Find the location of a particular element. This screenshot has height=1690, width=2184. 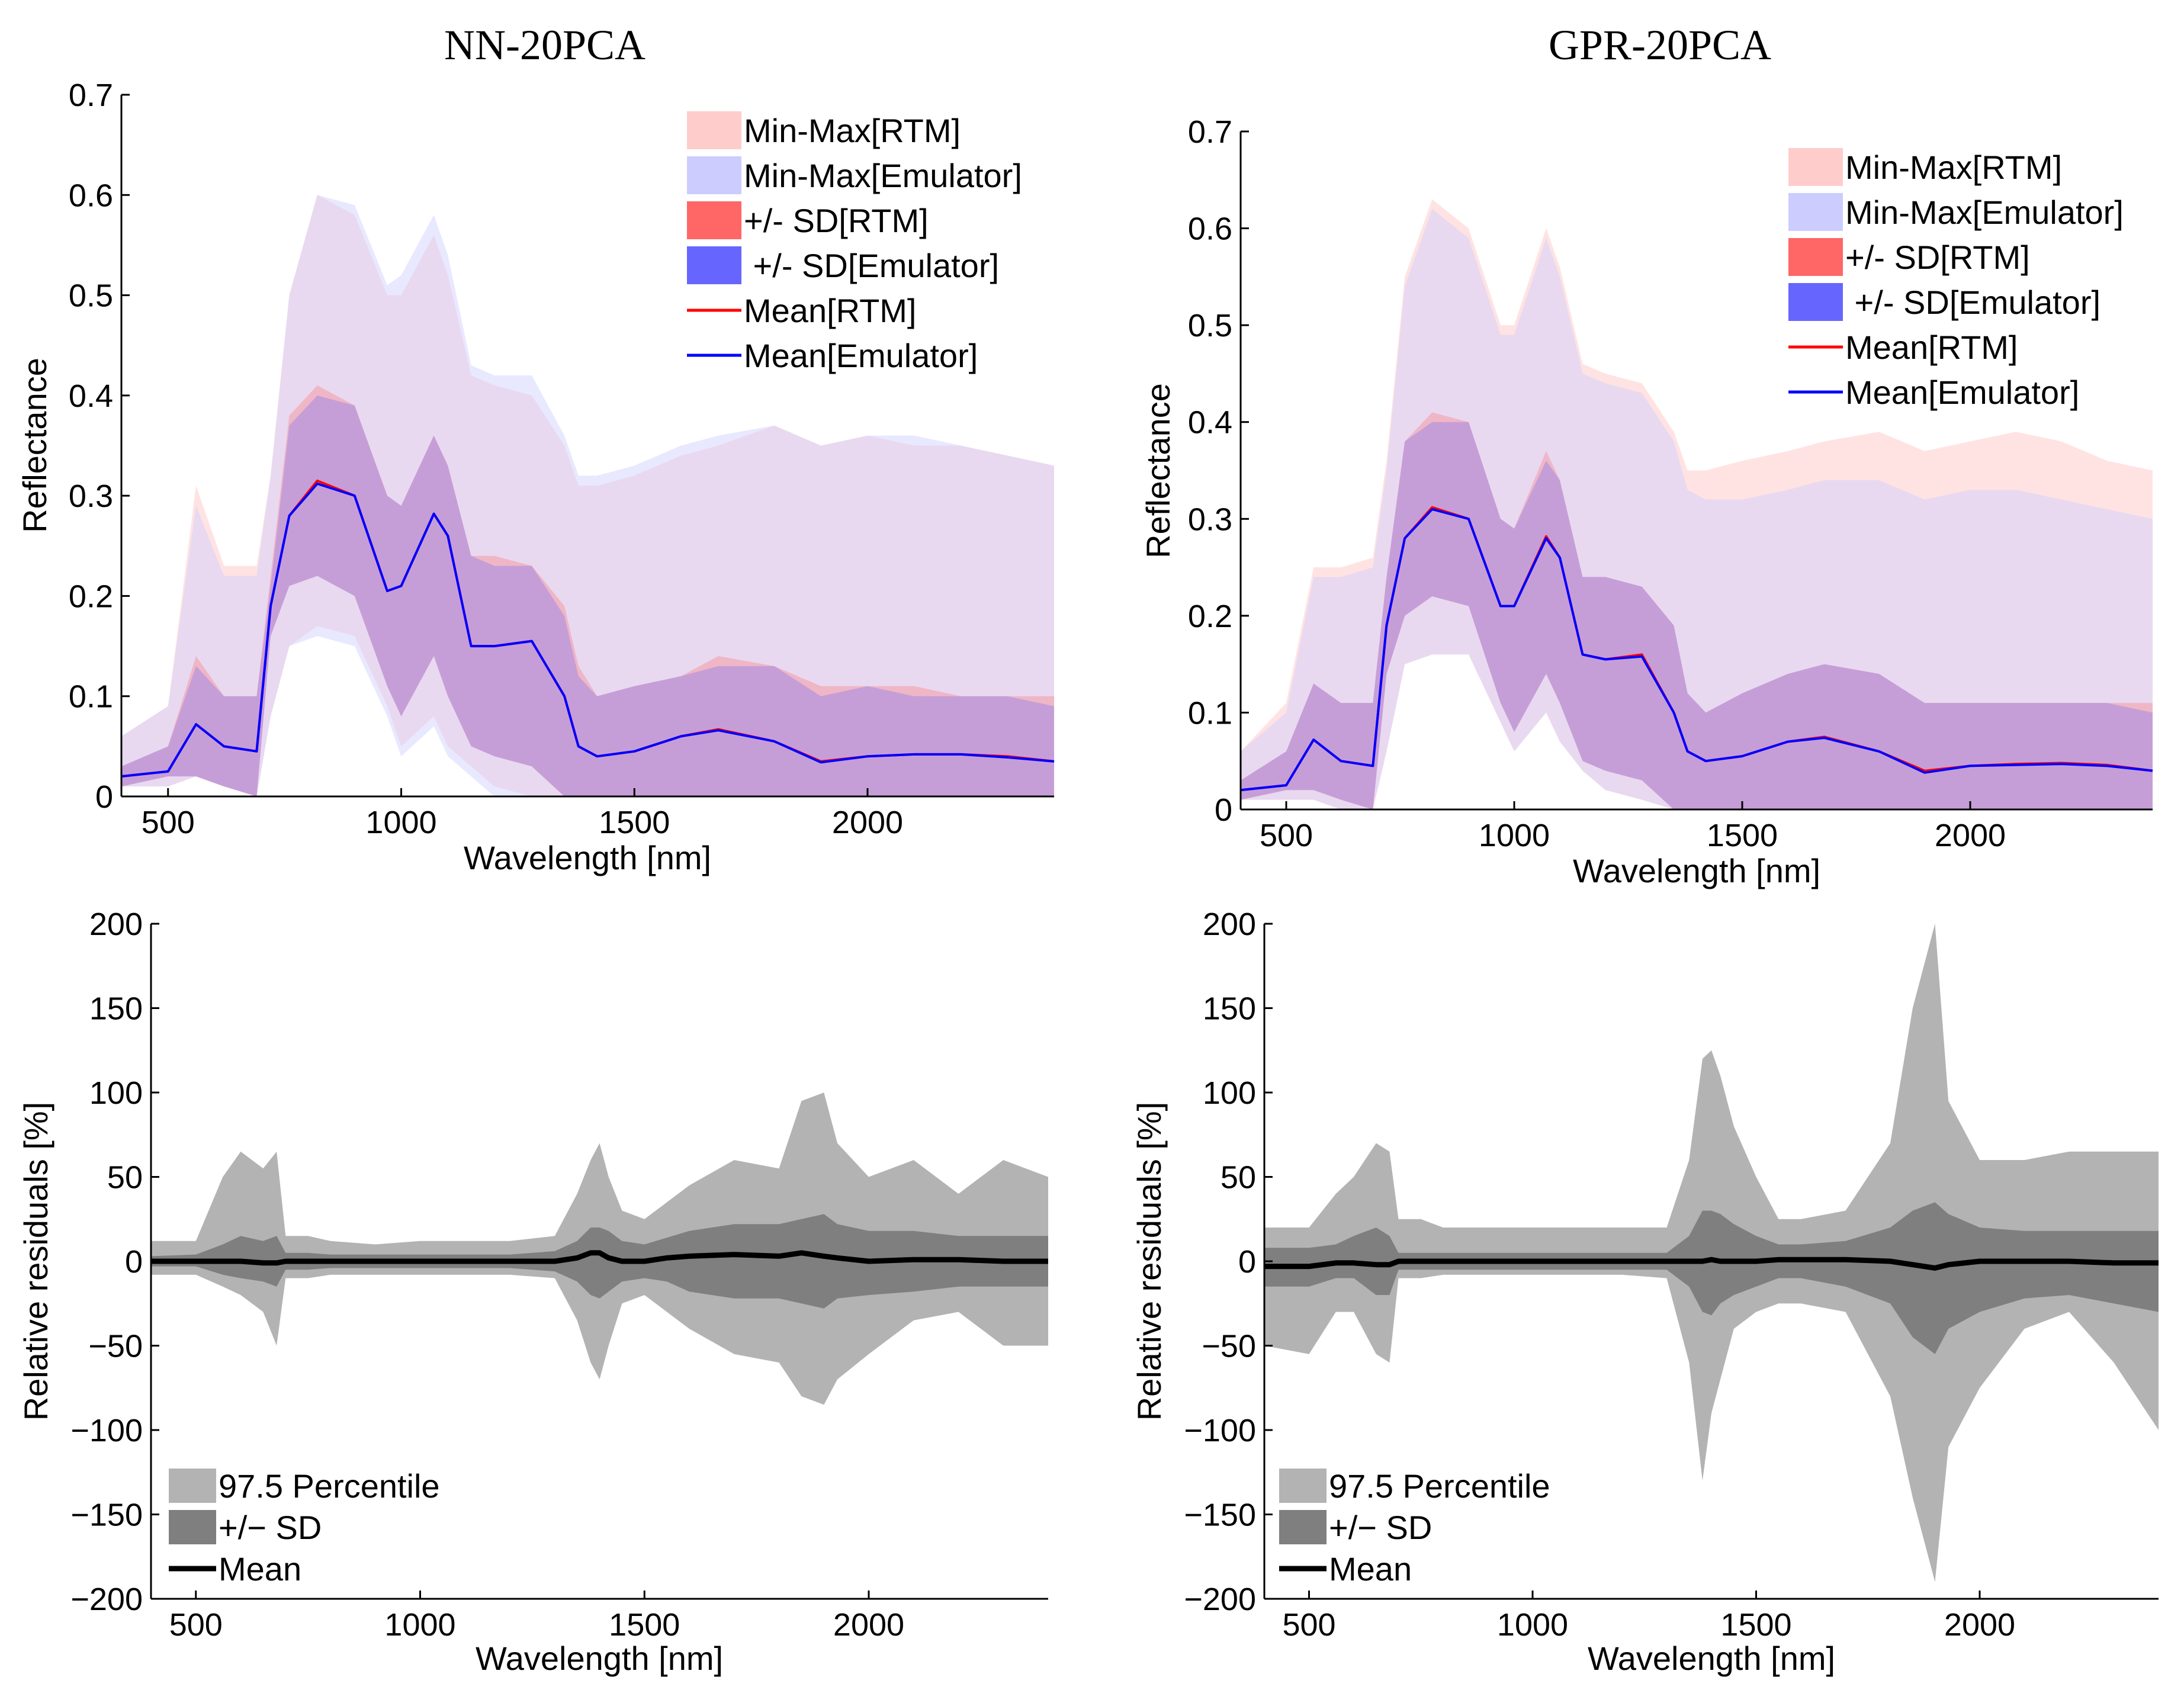

nn-bottom-y-tick-label-0: −200 is located at coordinates (106, 1600).